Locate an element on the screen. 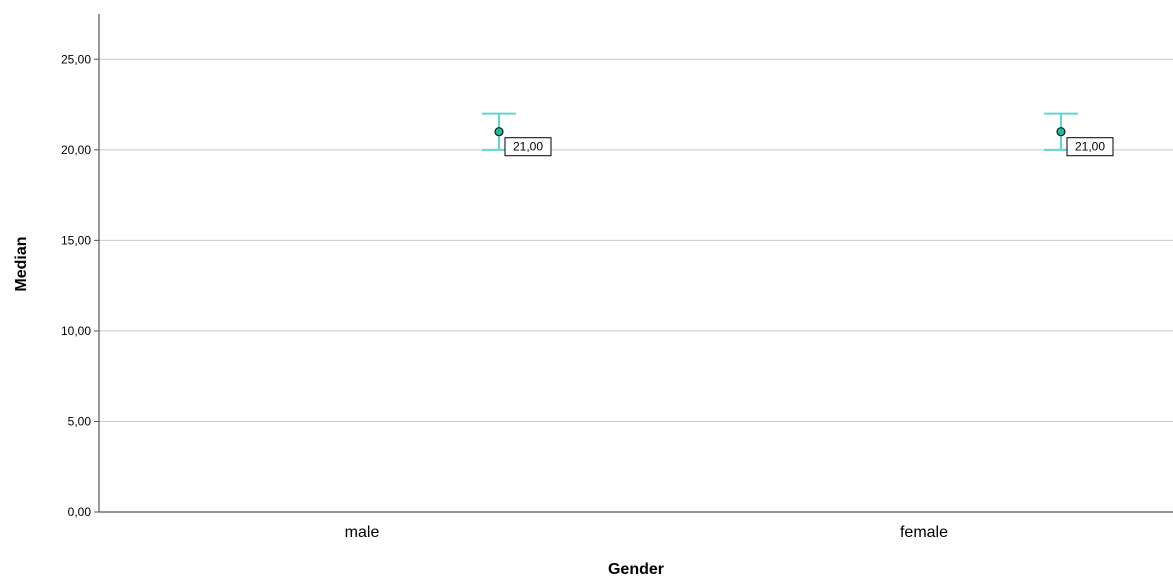  x-category-labels: male female is located at coordinates (646, 532).